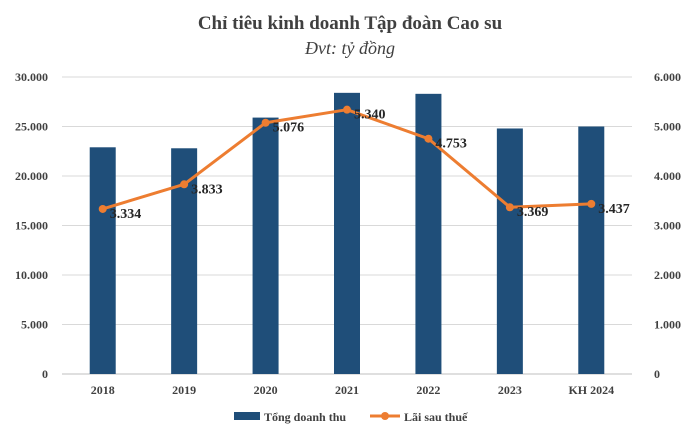  What do you see at coordinates (667, 325) in the screenshot?
I see `y-right-tick-label: 1.000` at bounding box center [667, 325].